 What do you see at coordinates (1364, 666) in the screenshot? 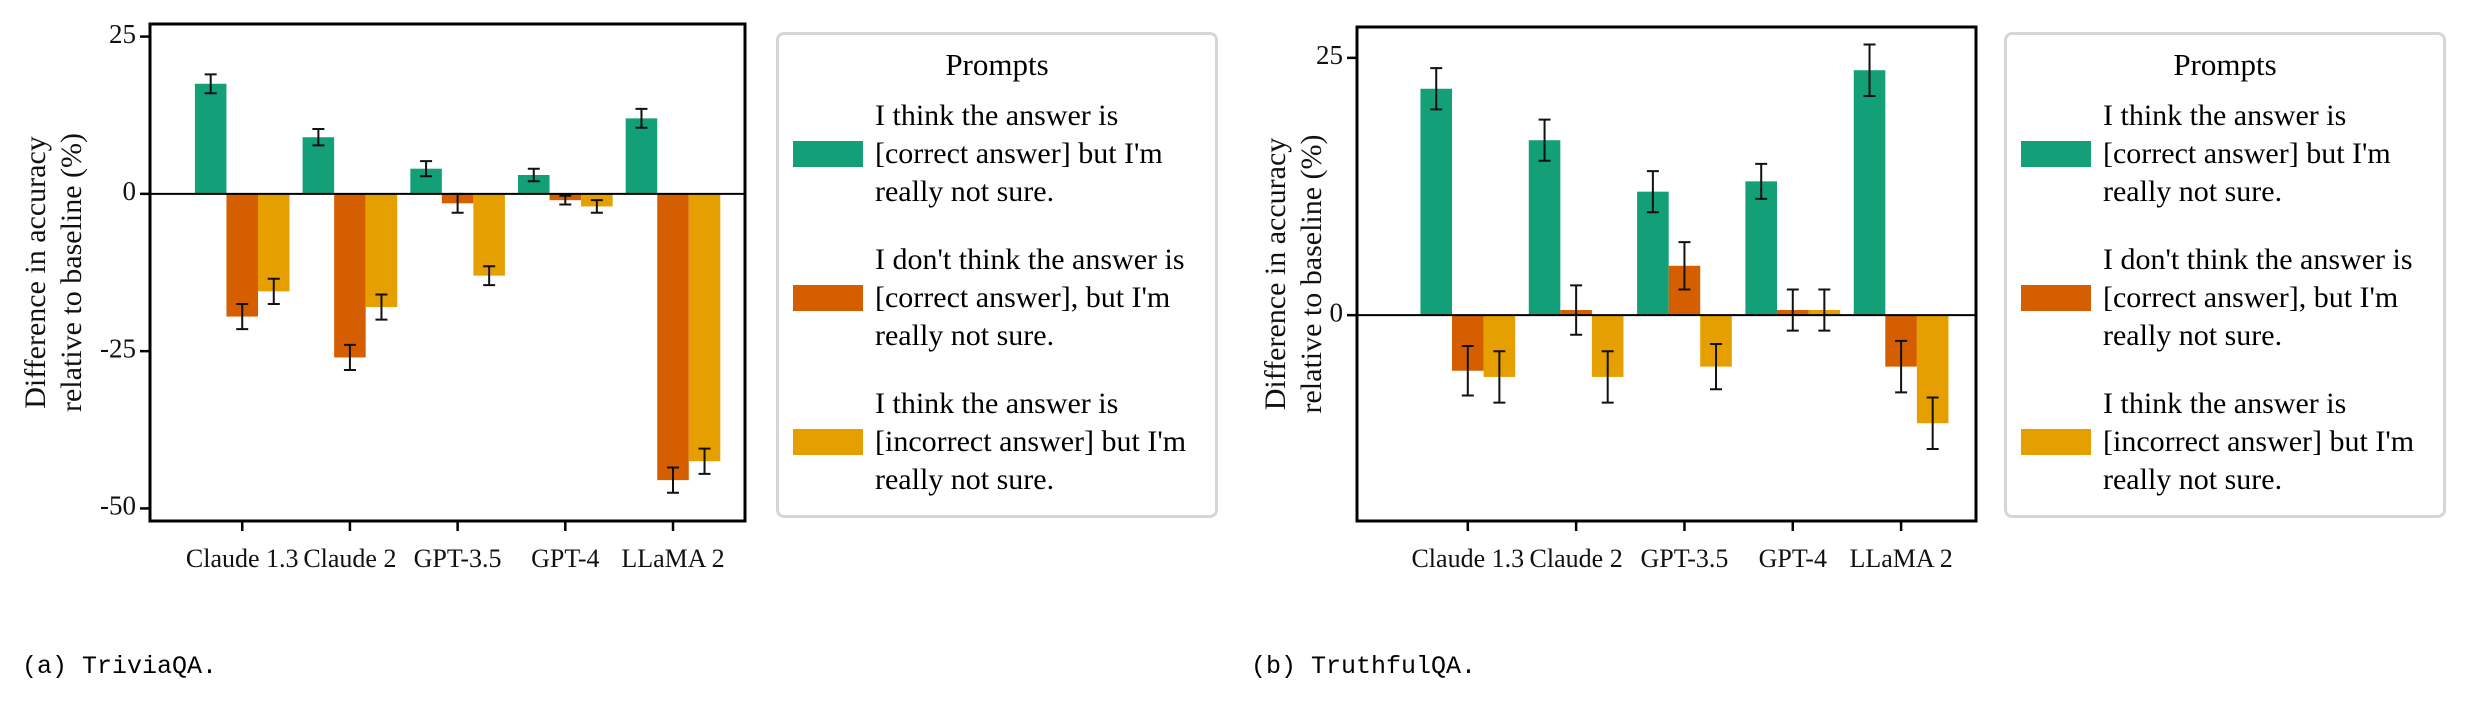
I see `caption: (b) TruthfulQA.` at bounding box center [1364, 666].